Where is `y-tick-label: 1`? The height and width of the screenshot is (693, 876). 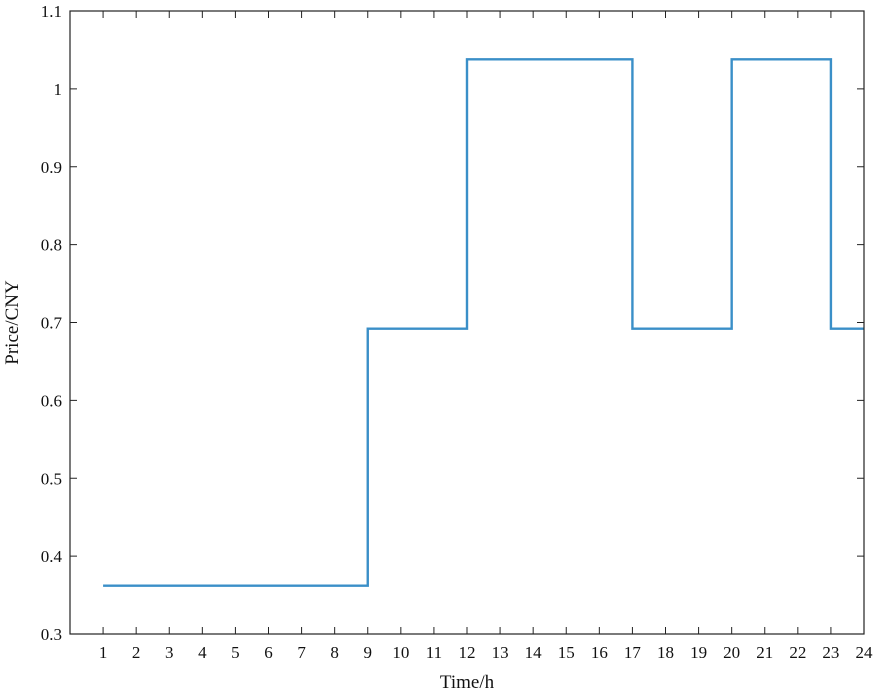
y-tick-label: 1 is located at coordinates (58, 89).